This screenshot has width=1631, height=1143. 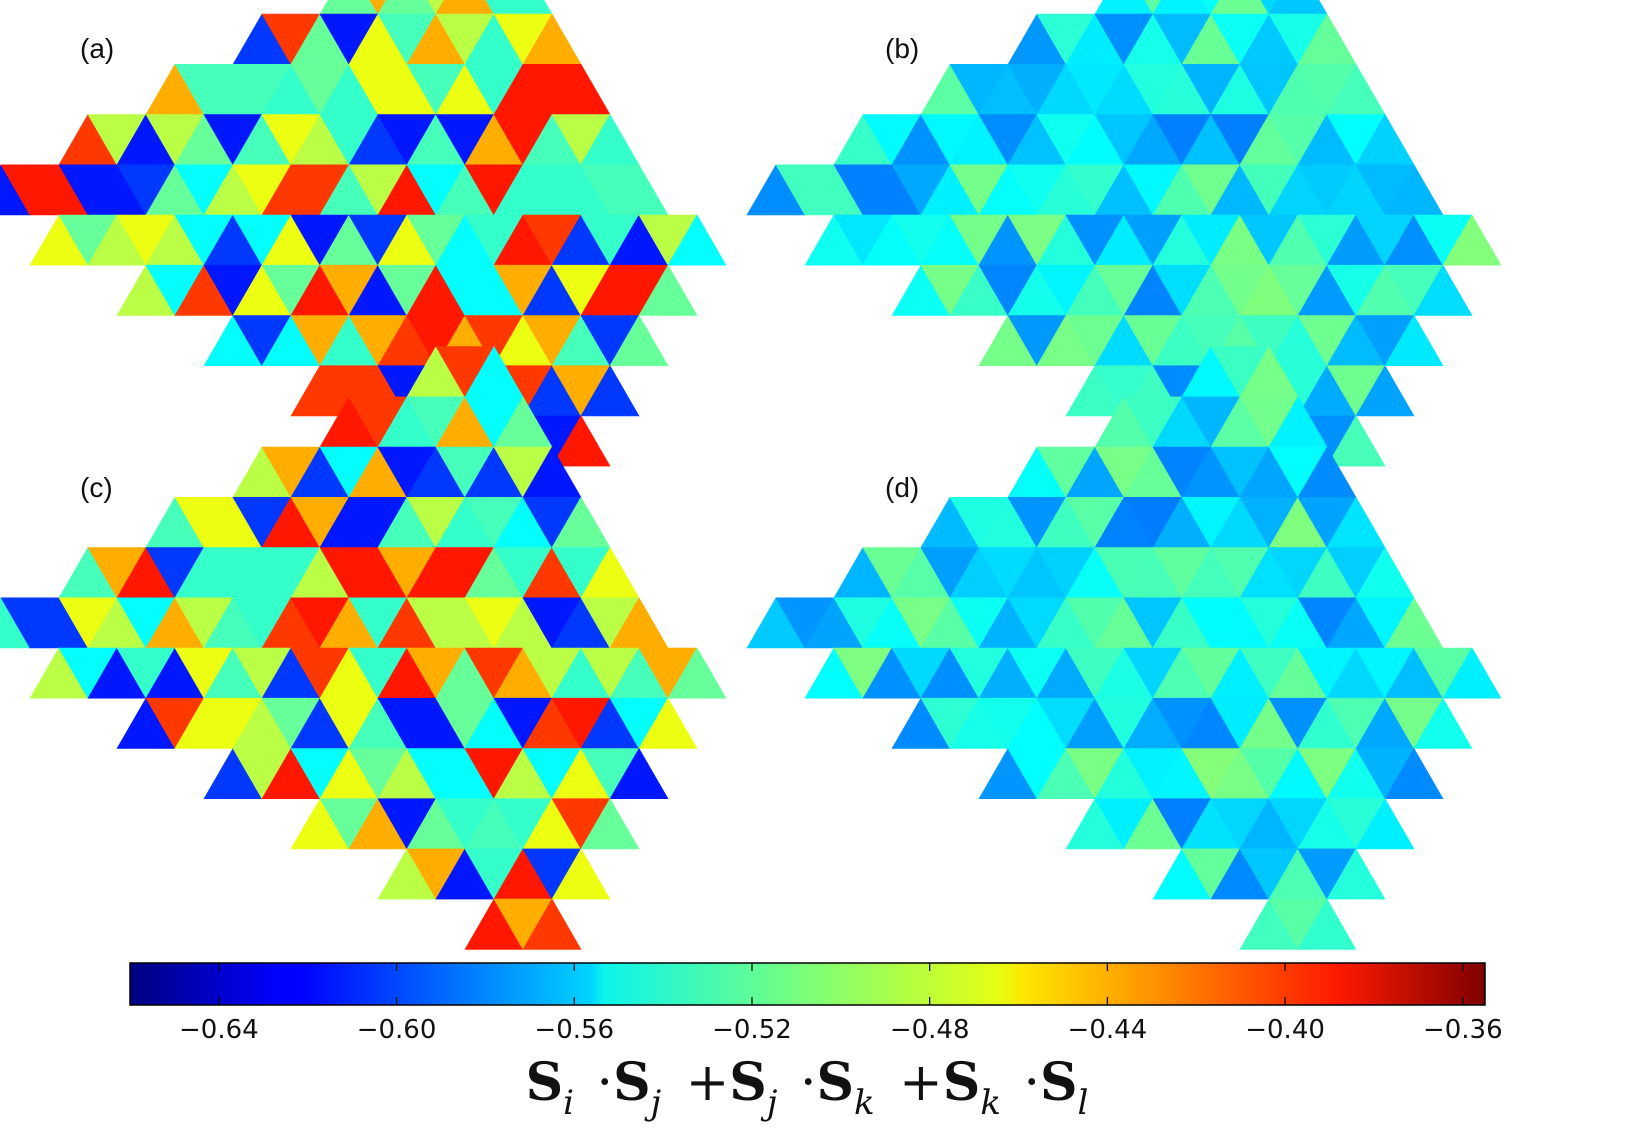 I want to click on colorbar-tick-label: −0.44, so click(x=1108, y=1030).